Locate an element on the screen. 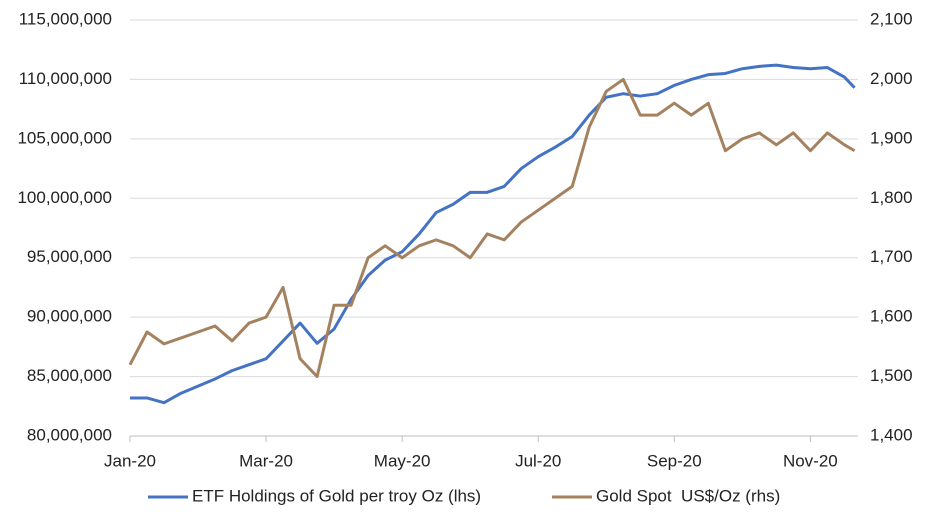  x-tick-label: Mar-20 is located at coordinates (266, 460).